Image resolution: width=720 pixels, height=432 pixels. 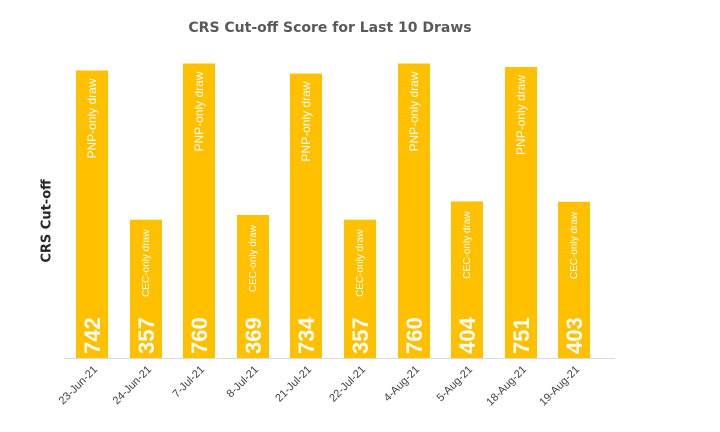 I want to click on x-tick-label: 21-Jul-21, so click(x=293, y=384).